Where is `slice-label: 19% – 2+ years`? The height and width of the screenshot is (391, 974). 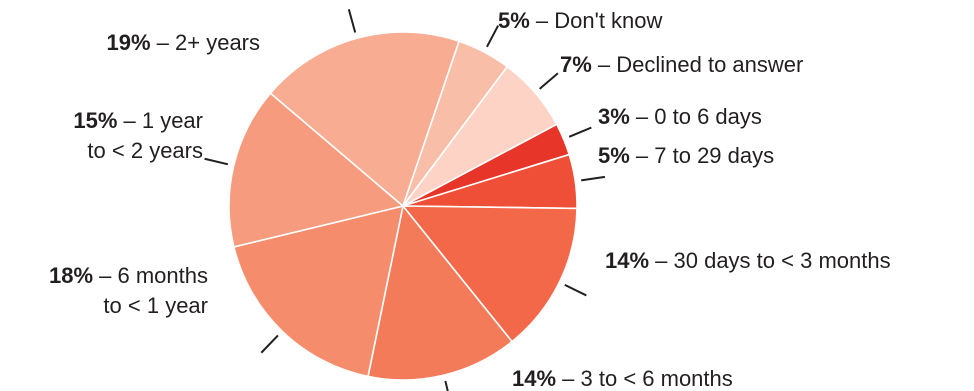
slice-label: 19% – 2+ years is located at coordinates (184, 42).